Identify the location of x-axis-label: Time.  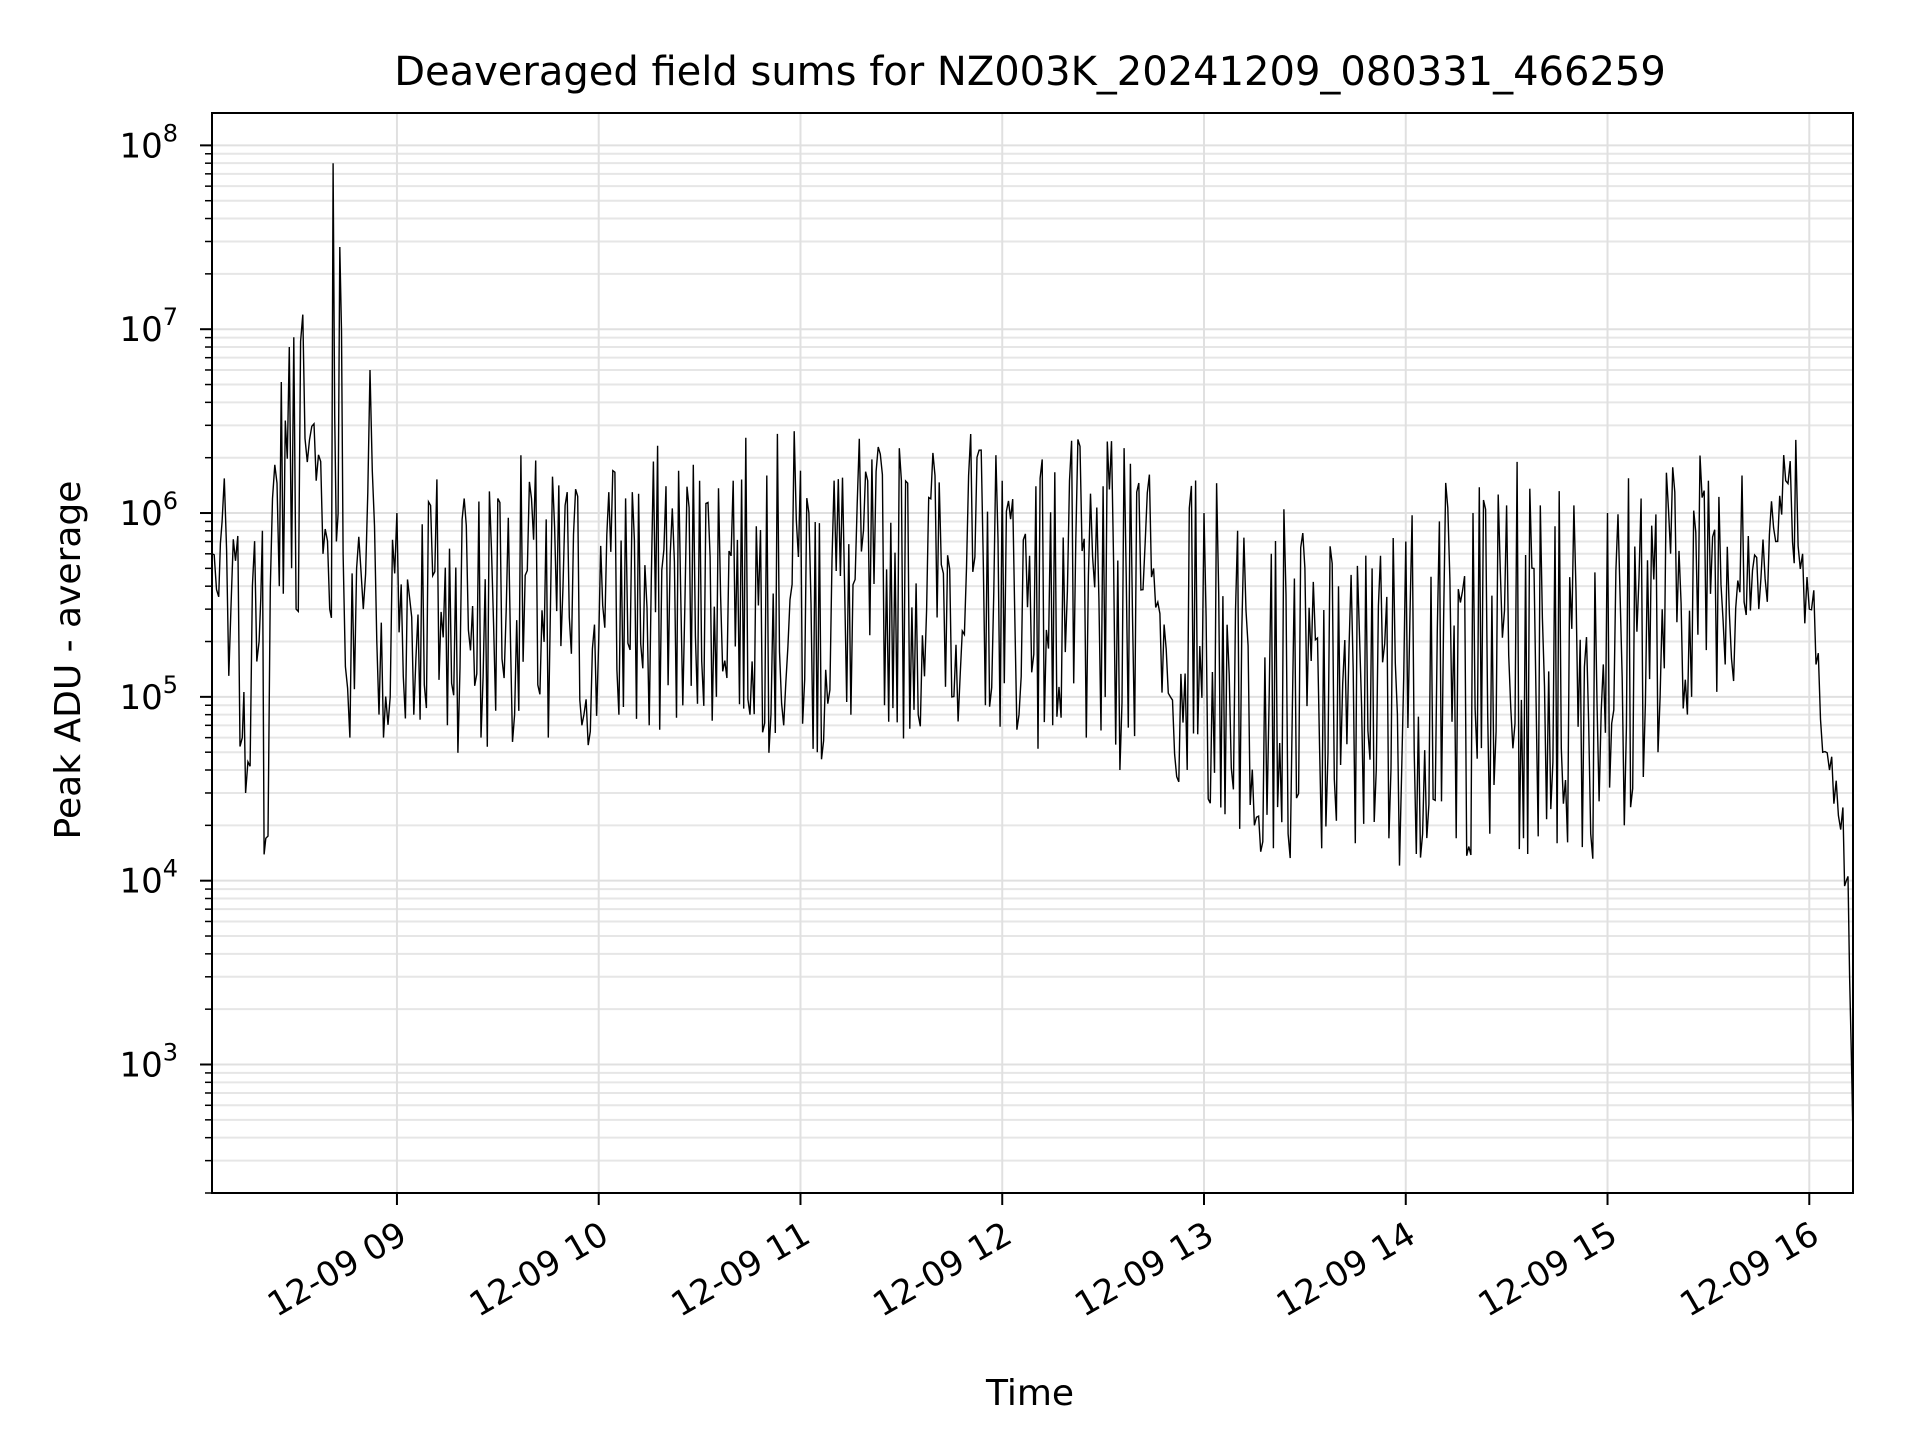
(1029, 1393).